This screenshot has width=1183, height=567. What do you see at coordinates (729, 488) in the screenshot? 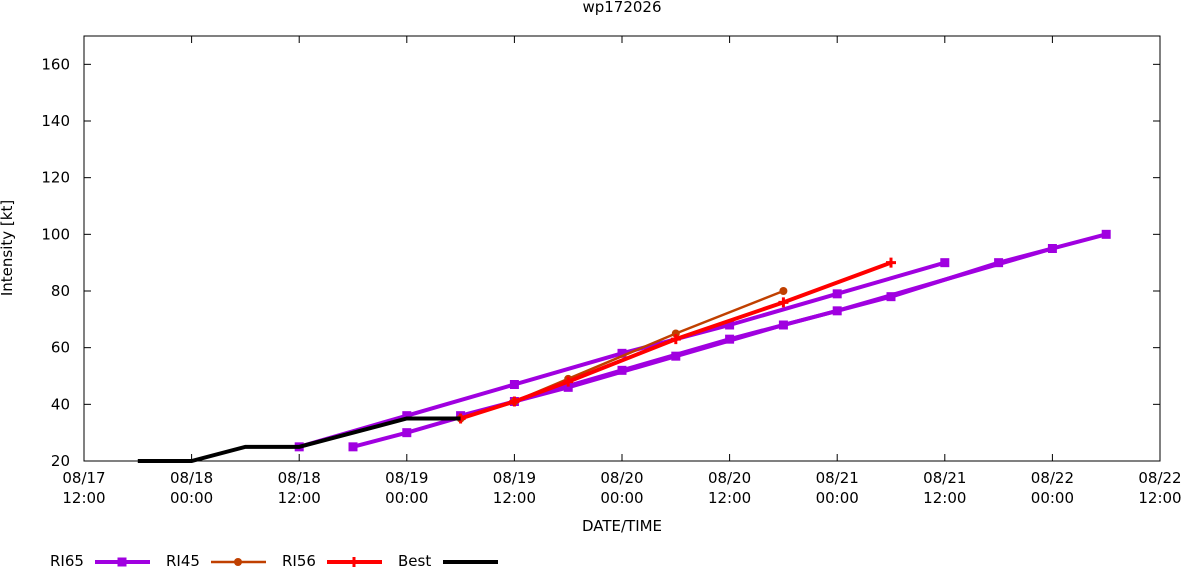
I see `x-tick-label: 08/20 12:00` at bounding box center [729, 488].